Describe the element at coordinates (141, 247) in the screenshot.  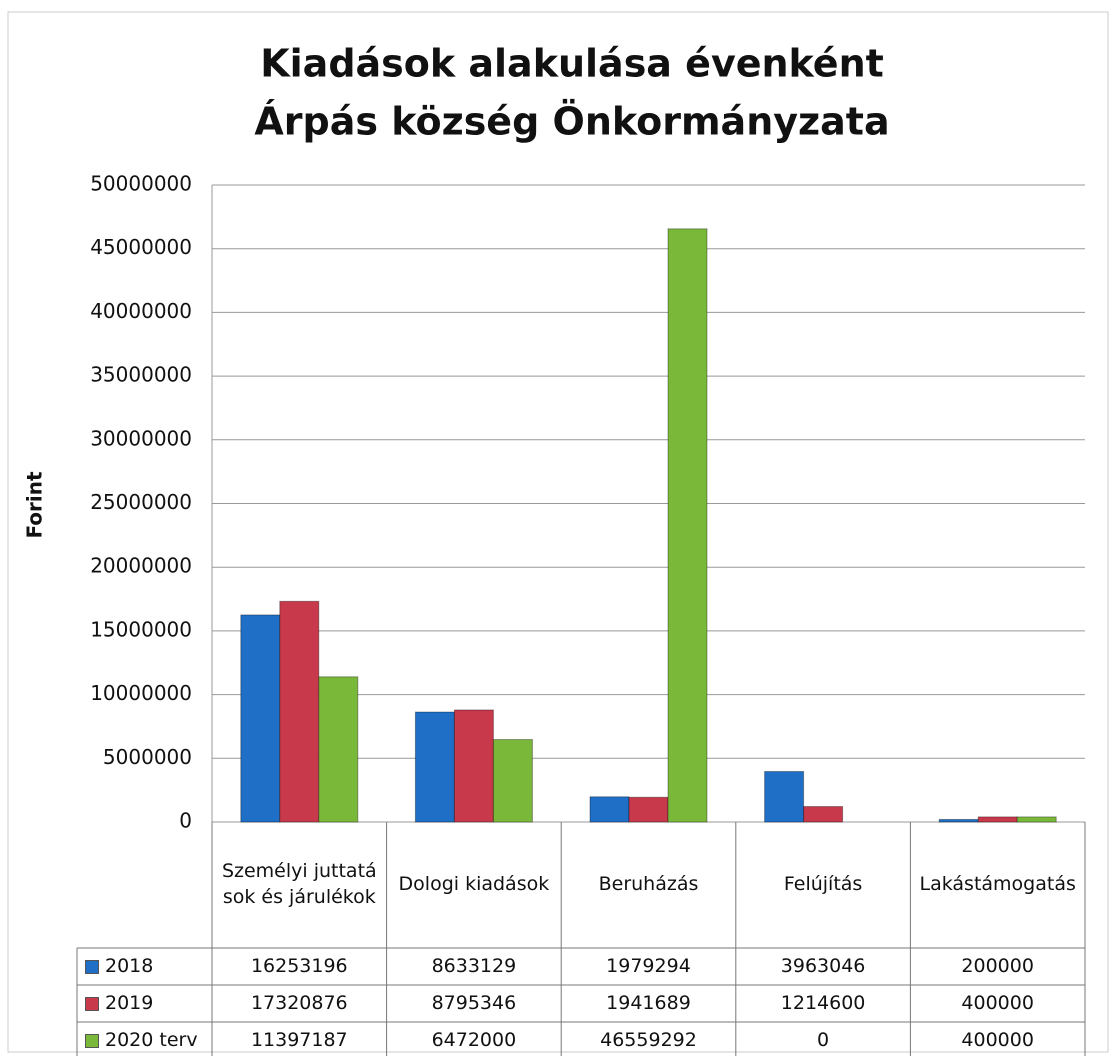
I see `y-tick-label: 45000000` at that location.